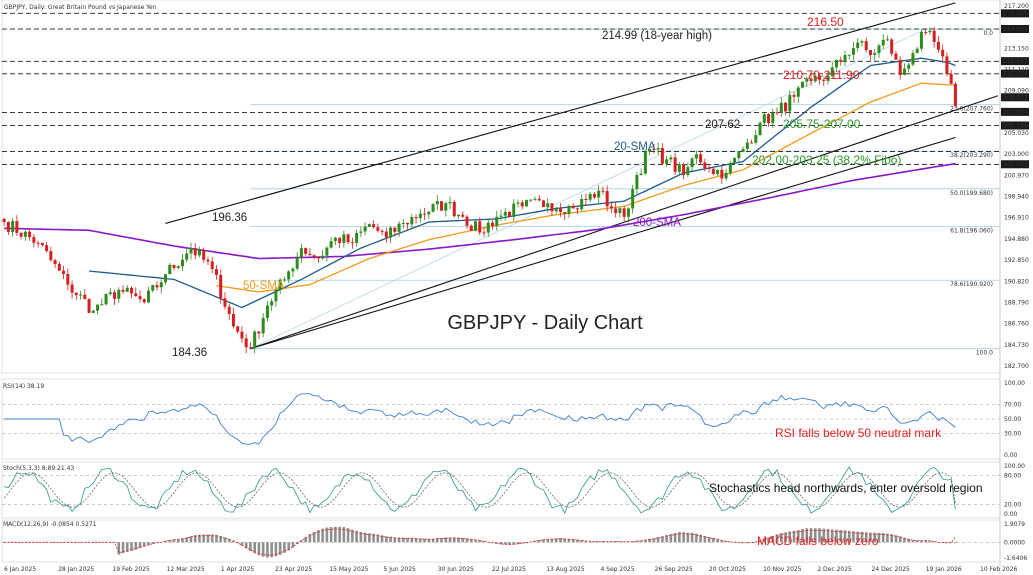 The image size is (1033, 575). What do you see at coordinates (456, 569) in the screenshot?
I see `date-tick: 30 Jun 2025` at bounding box center [456, 569].